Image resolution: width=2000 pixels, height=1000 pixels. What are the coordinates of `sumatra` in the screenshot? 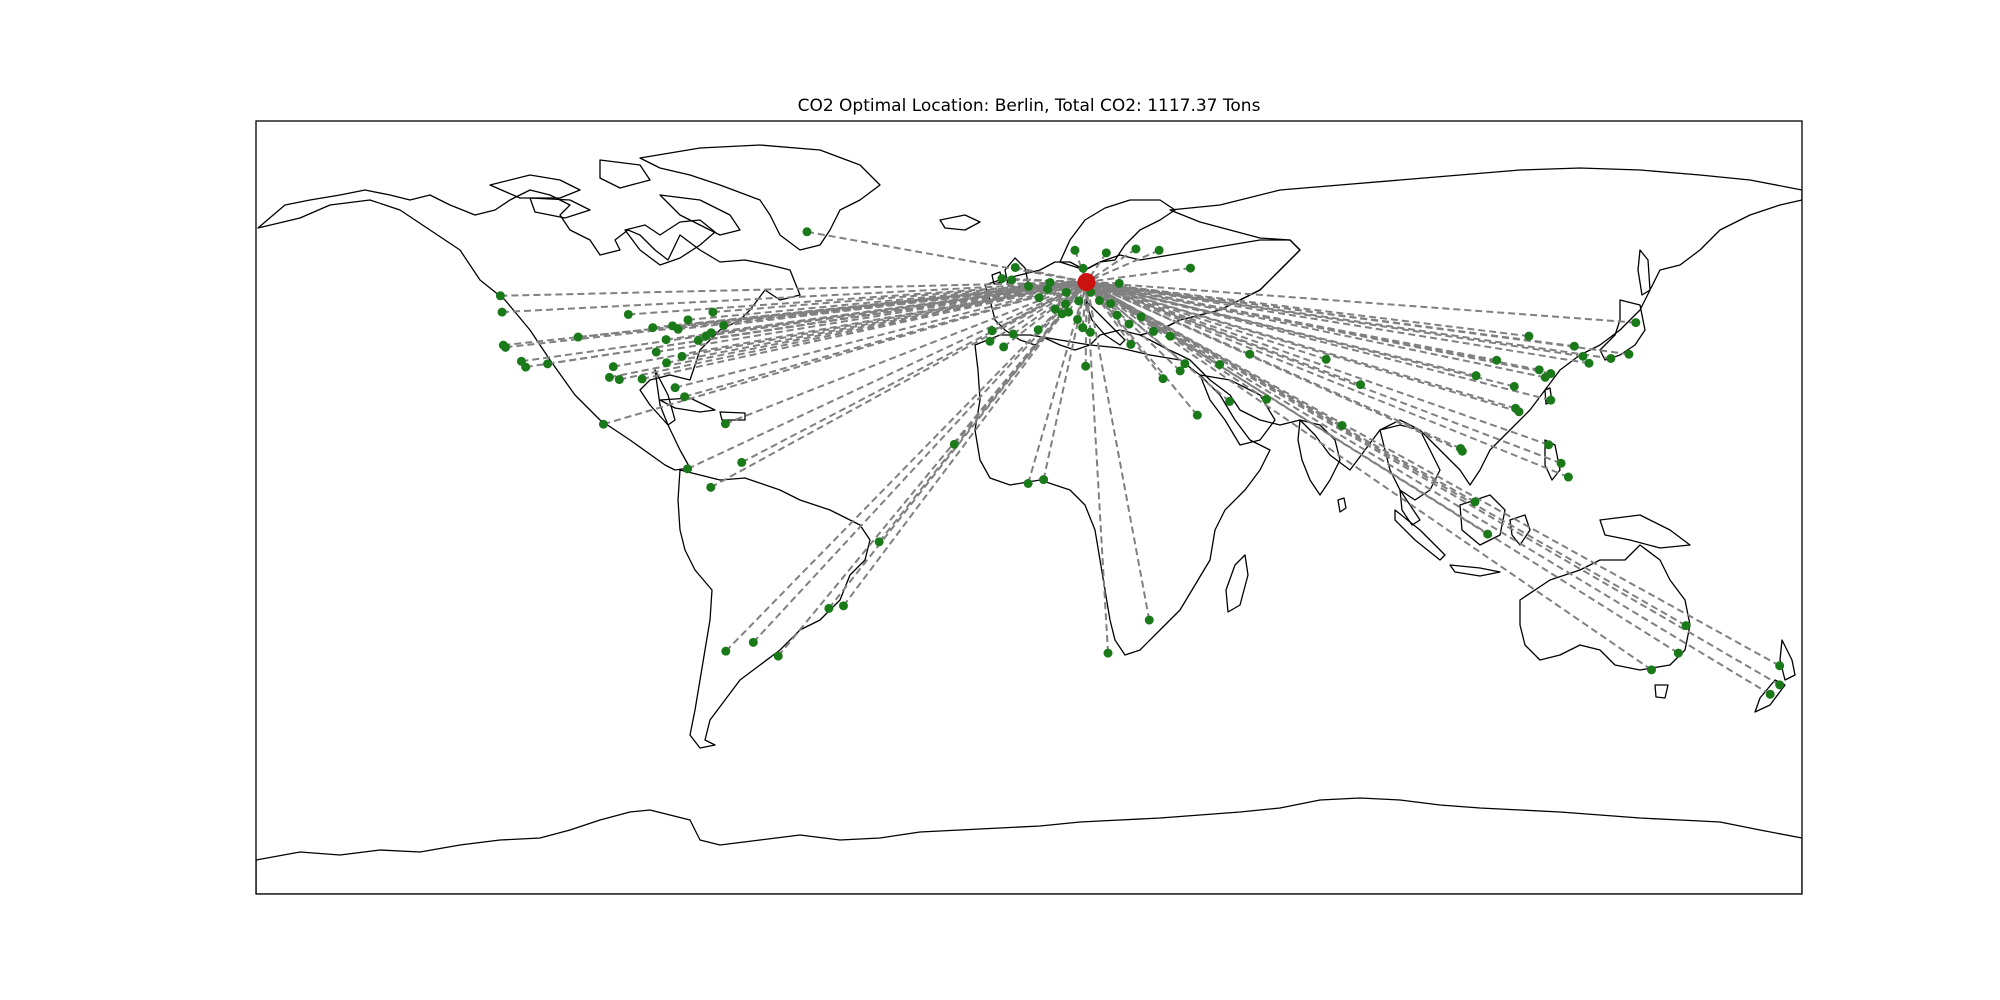 It's located at (1420, 535).